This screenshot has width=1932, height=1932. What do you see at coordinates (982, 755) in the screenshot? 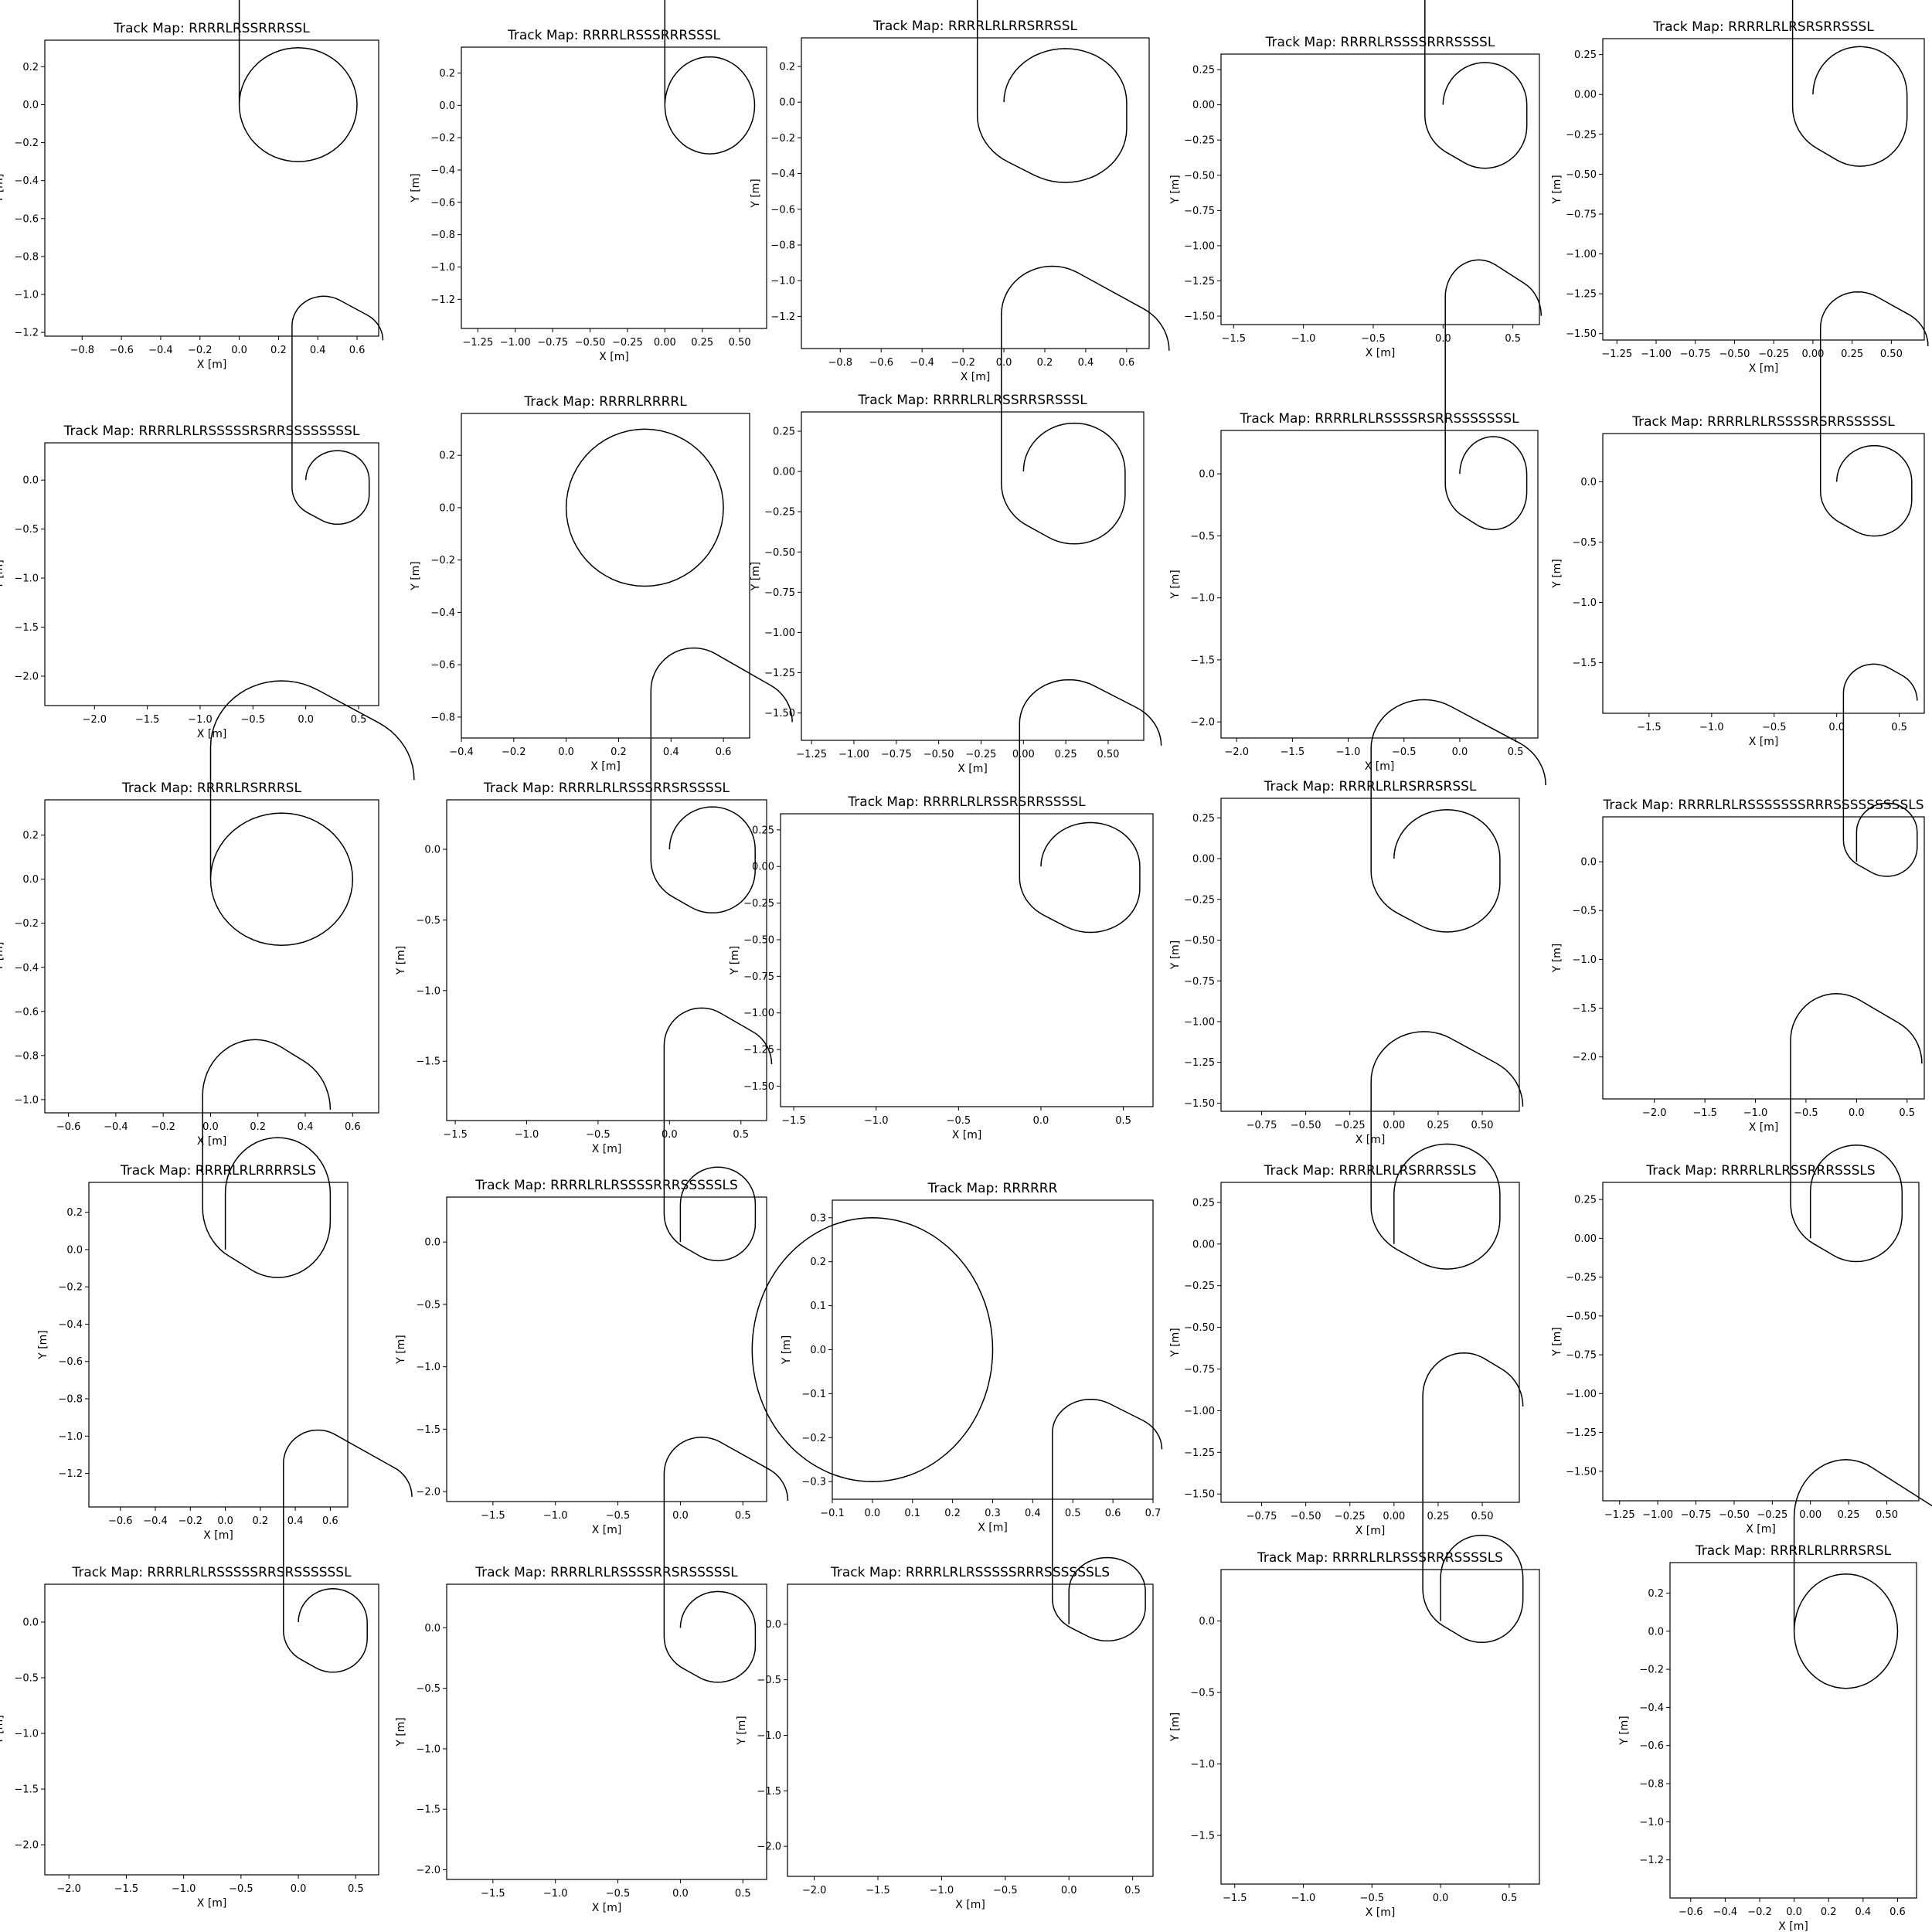
I see `x-tick-label: −0.25` at bounding box center [982, 755].